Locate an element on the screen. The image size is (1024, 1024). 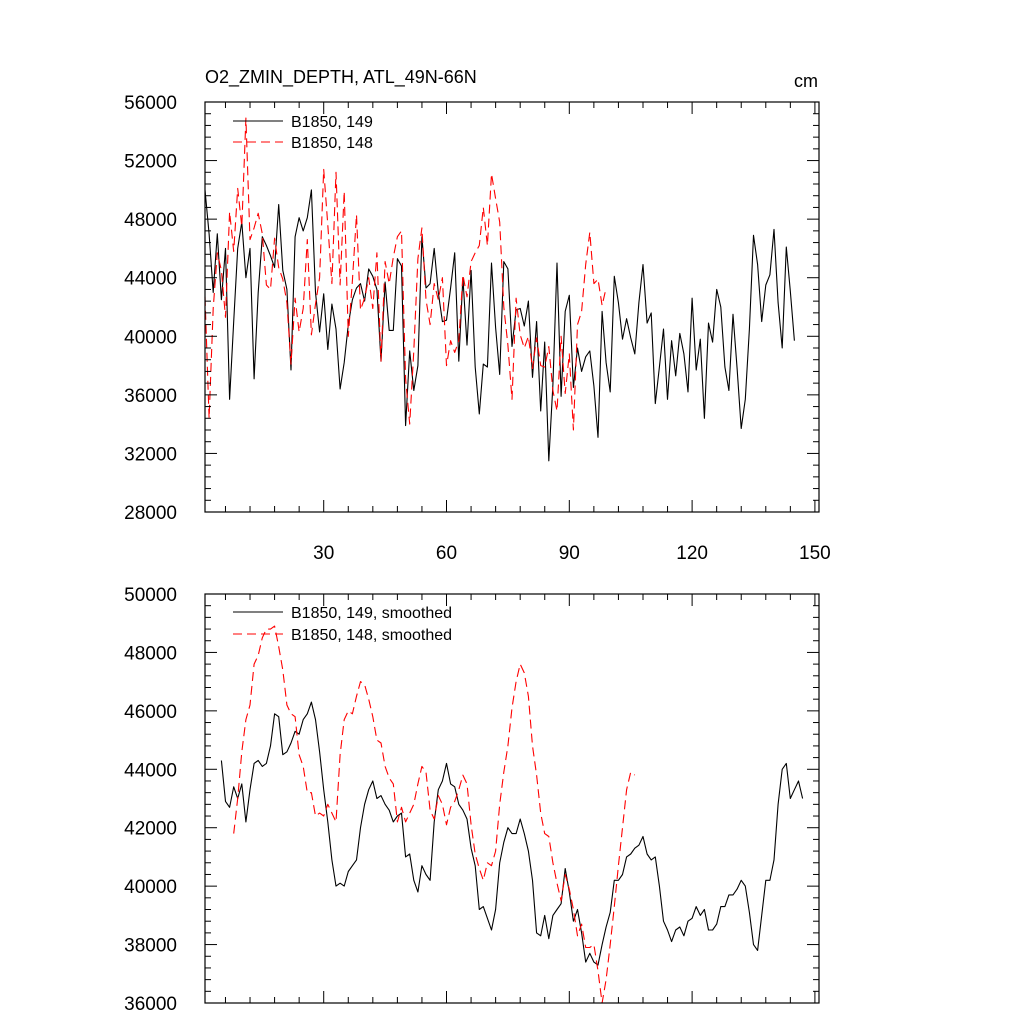
x-tick-label: 30 is located at coordinates (323, 553).